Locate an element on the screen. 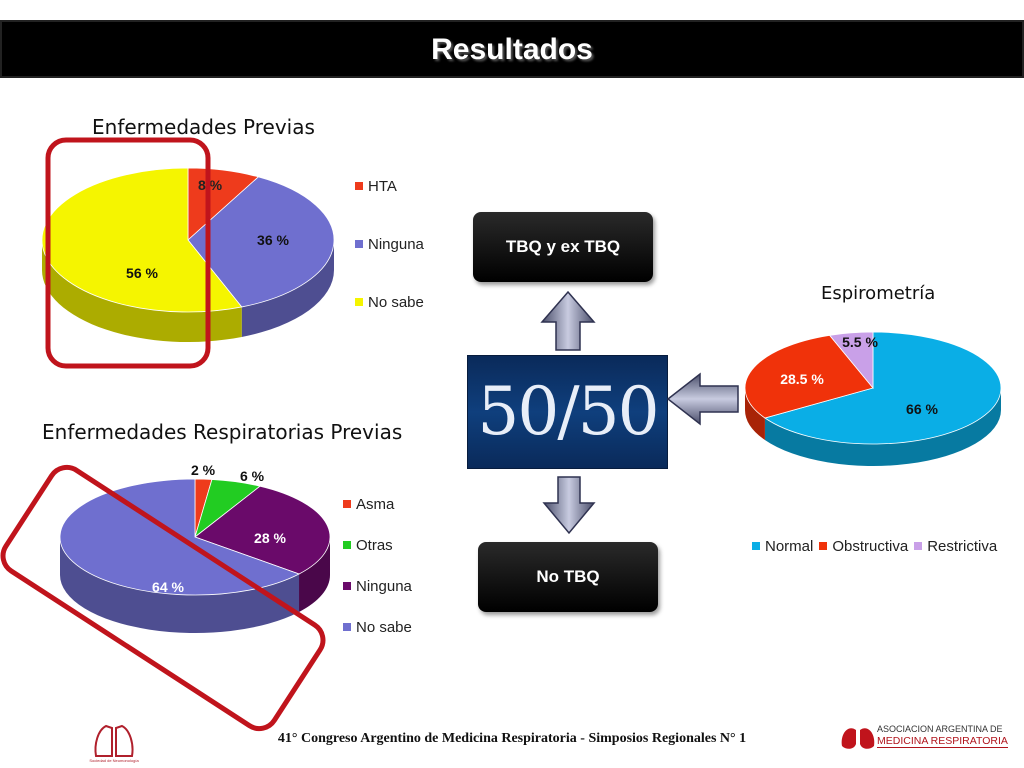 The height and width of the screenshot is (768, 1024). pie-slice-normal is located at coordinates (882, 388).